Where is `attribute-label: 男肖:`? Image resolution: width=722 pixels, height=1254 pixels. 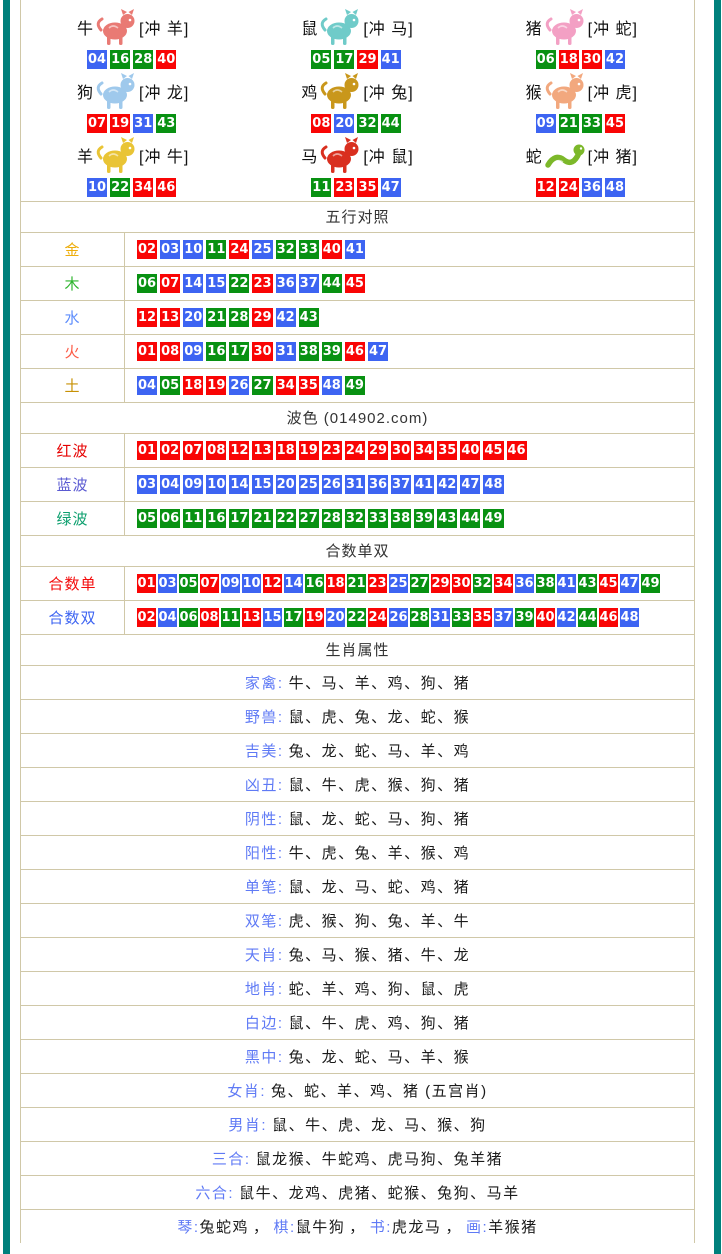
attribute-label: 男肖: is located at coordinates (248, 1125).